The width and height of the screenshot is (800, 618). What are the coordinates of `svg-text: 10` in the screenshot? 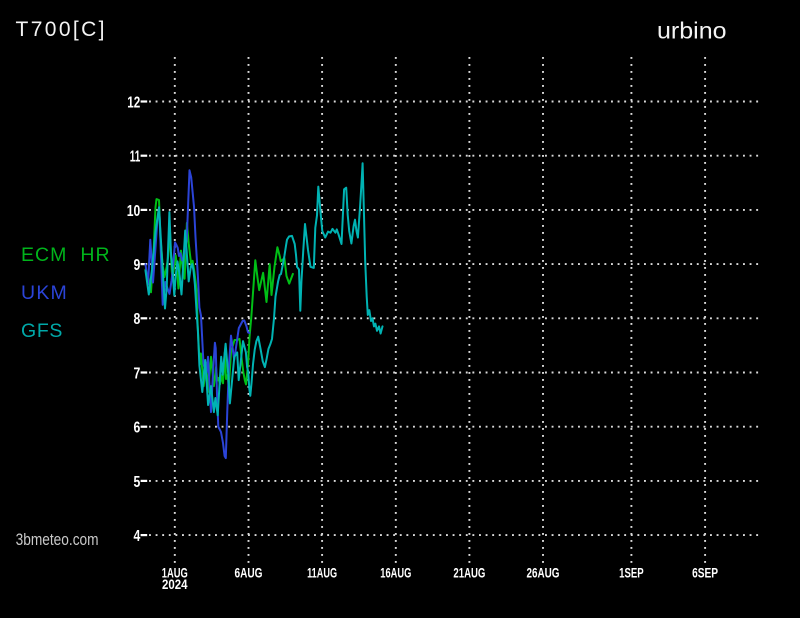 It's located at (134, 211).